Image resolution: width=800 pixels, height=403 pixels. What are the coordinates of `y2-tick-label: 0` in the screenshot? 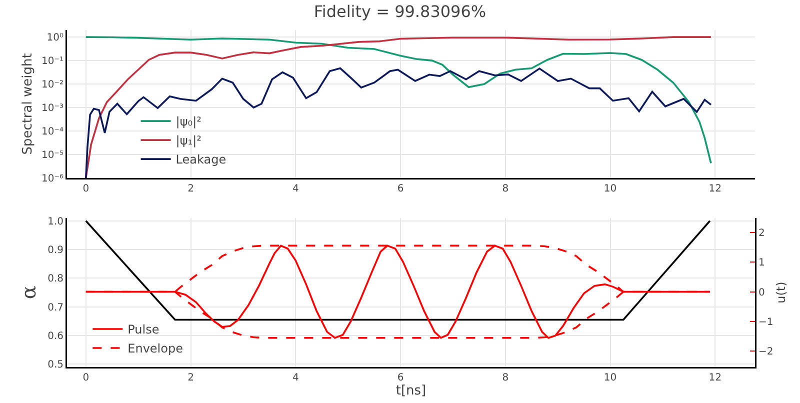 It's located at (761, 292).